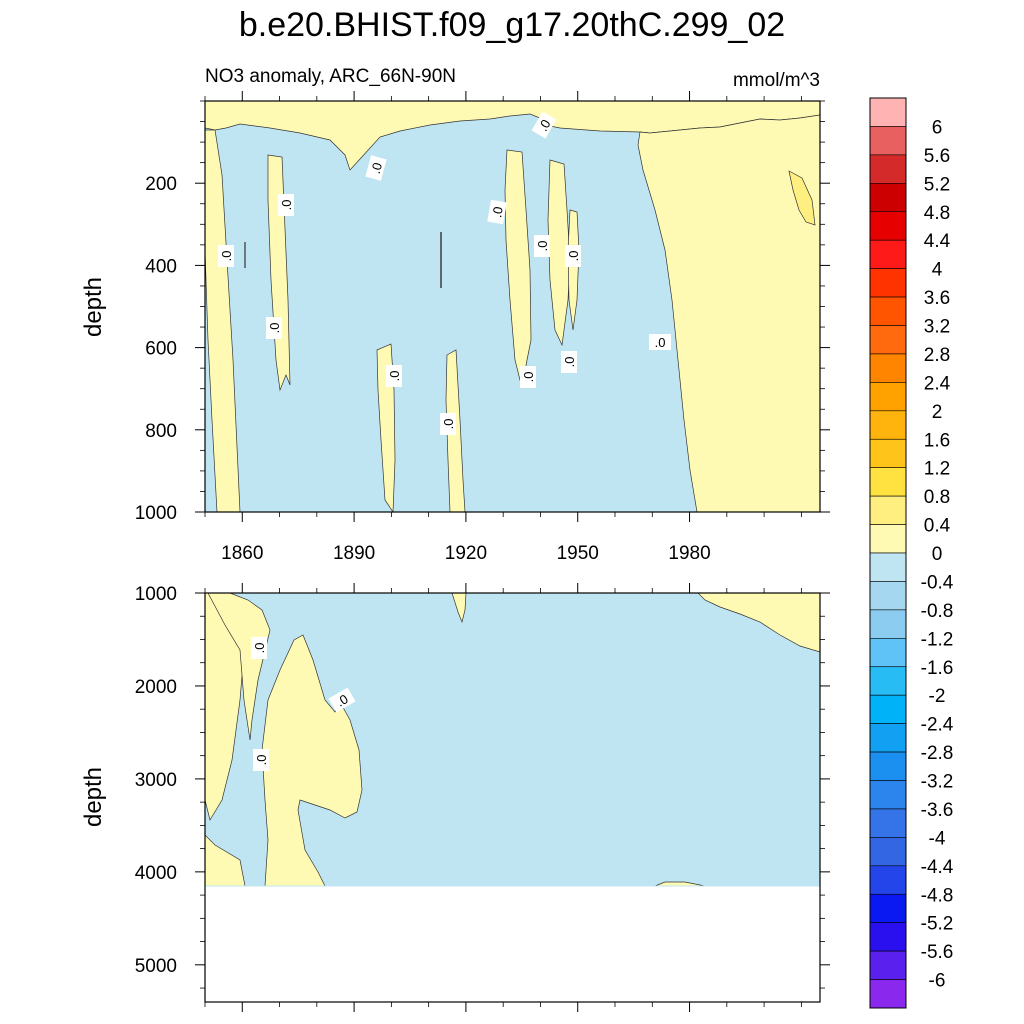 The image size is (1024, 1024). What do you see at coordinates (937, 639) in the screenshot?
I see `colorbar-label: -1.2` at bounding box center [937, 639].